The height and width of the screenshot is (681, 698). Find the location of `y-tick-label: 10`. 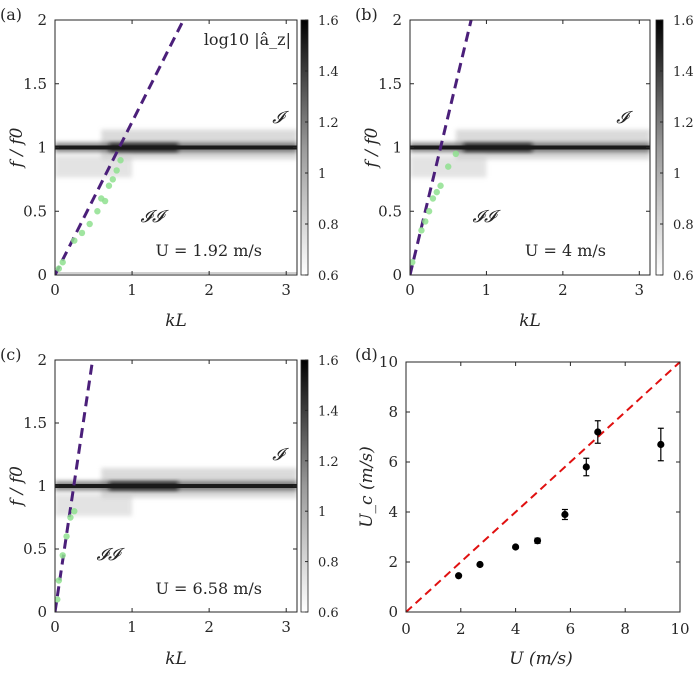

y-tick-label: 10 is located at coordinates (388, 362).